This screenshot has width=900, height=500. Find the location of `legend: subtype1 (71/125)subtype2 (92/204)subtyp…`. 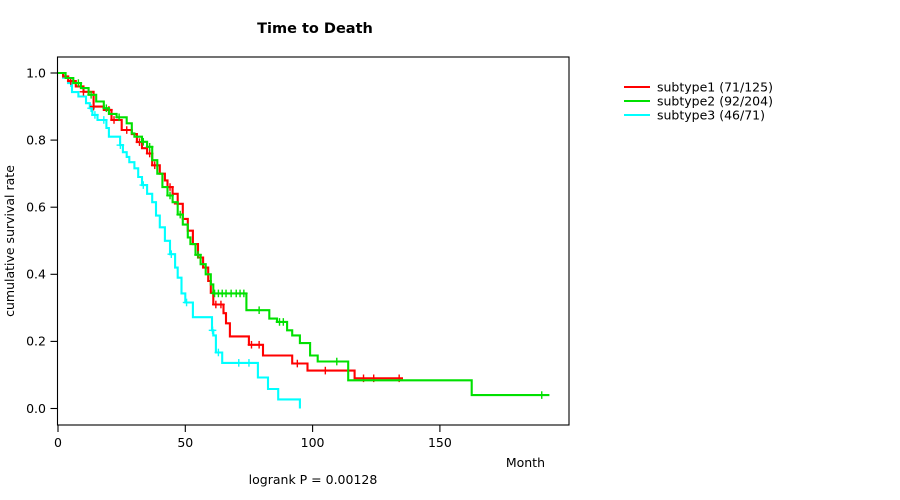

legend: subtype1 (71/125)subtype2 (92/204)subtyp… is located at coordinates (698, 100).